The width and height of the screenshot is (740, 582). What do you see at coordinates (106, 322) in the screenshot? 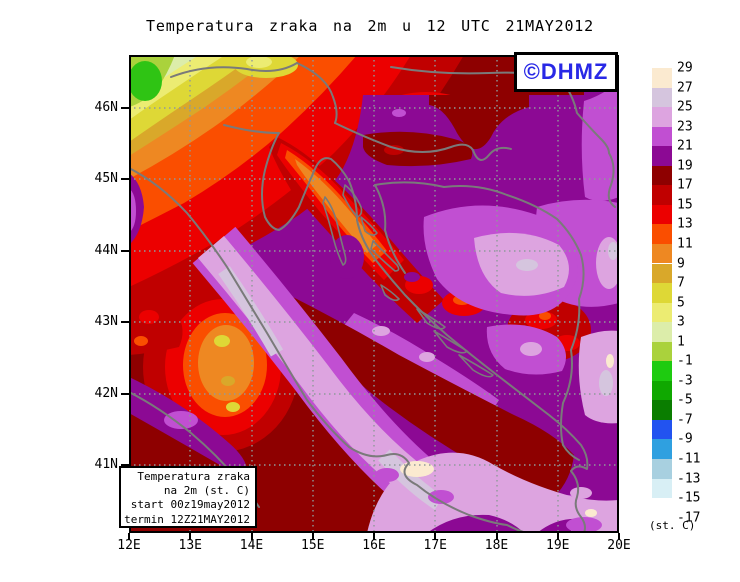
I see `lat-tick-label: 43N` at bounding box center [106, 322].